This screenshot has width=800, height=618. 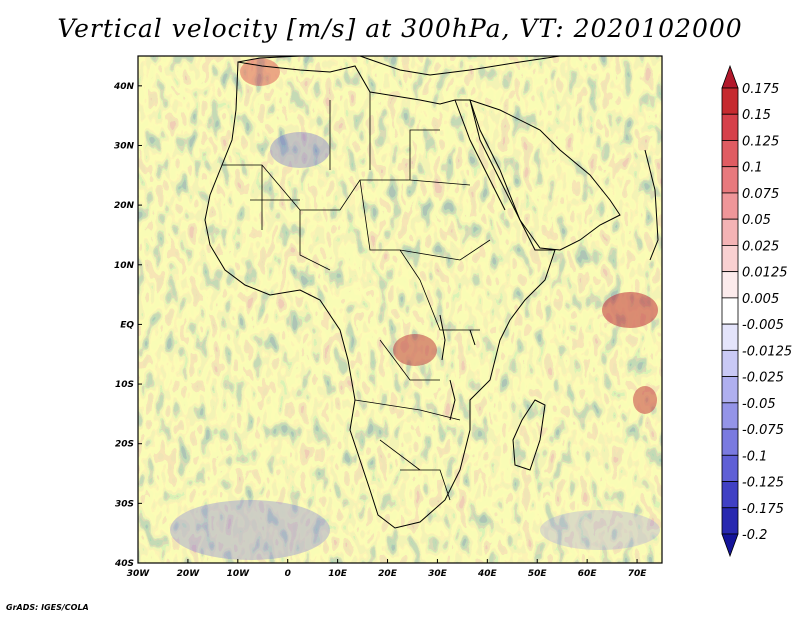 What do you see at coordinates (752, 168) in the screenshot?
I see `colorbar-label: 0.1` at bounding box center [752, 168].